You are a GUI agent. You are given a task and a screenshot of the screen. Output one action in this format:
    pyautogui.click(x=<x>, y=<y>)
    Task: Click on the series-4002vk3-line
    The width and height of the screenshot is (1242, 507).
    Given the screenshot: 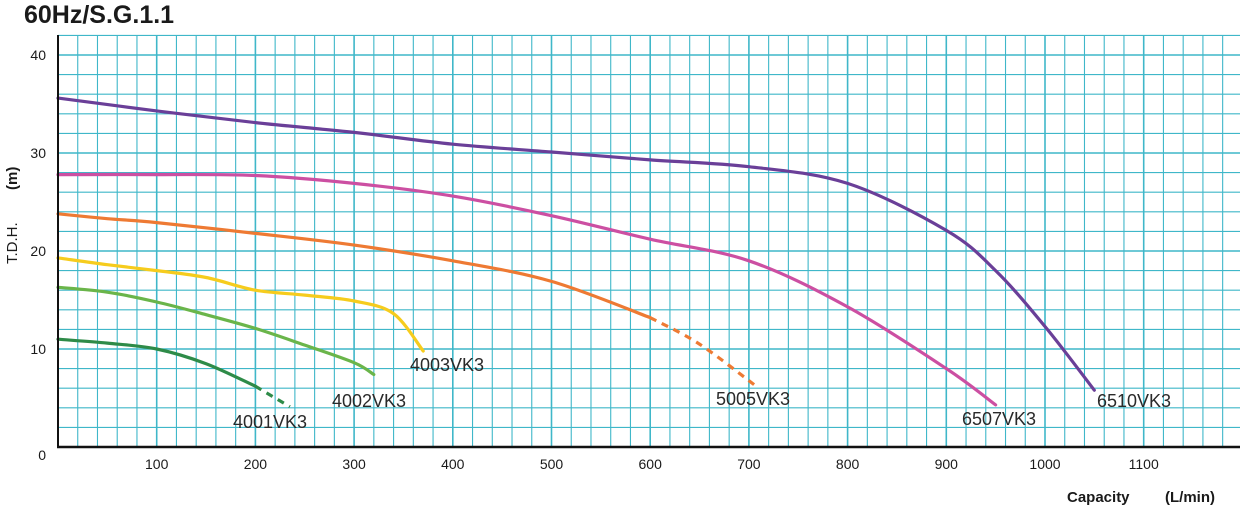 What is the action you would take?
    pyautogui.click(x=216, y=331)
    